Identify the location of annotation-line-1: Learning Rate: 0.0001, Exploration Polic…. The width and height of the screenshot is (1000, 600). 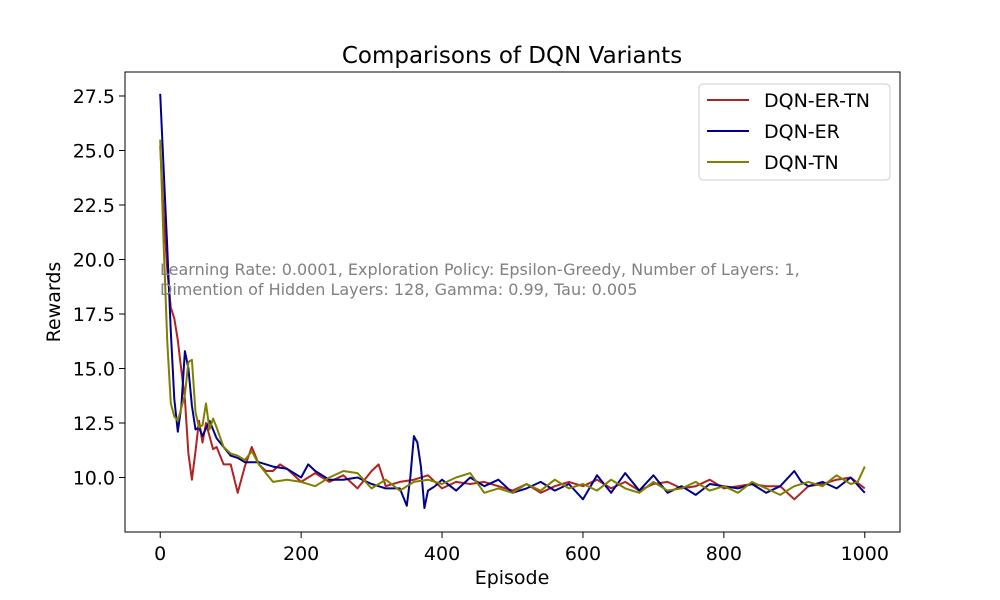
(480, 269).